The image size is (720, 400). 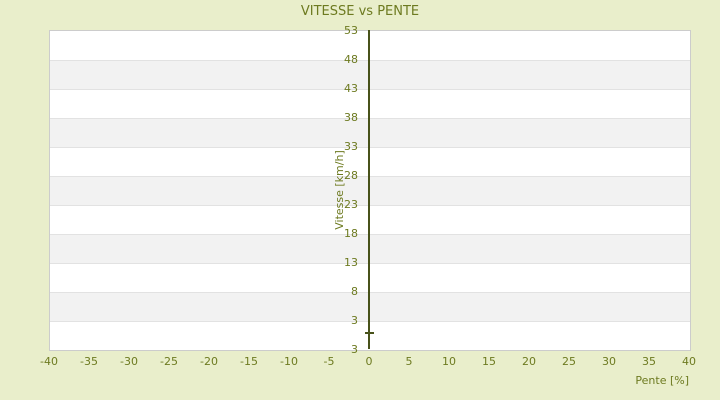 I want to click on x-axis-title: Pente [%], so click(x=662, y=380).